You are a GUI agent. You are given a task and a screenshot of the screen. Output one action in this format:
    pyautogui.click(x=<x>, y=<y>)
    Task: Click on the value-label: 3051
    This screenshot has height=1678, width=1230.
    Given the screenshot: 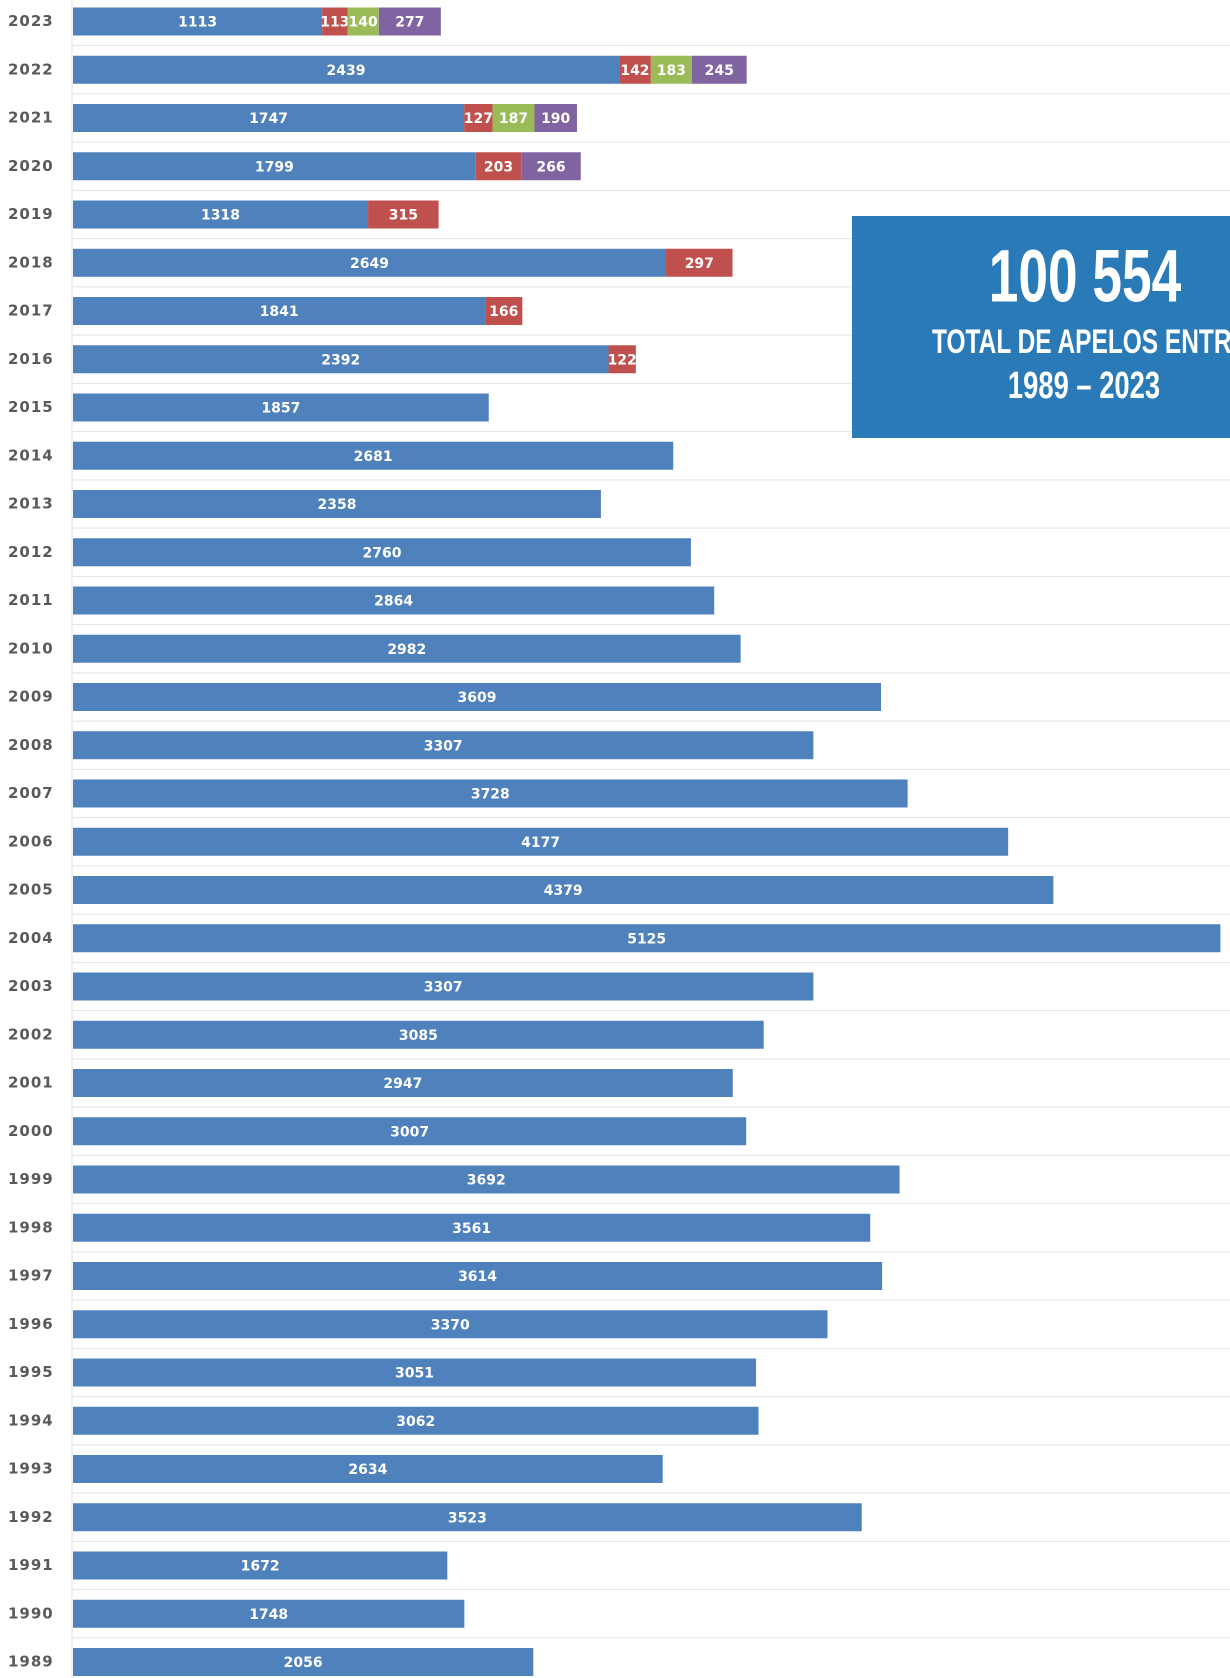 What is the action you would take?
    pyautogui.click(x=414, y=1374)
    